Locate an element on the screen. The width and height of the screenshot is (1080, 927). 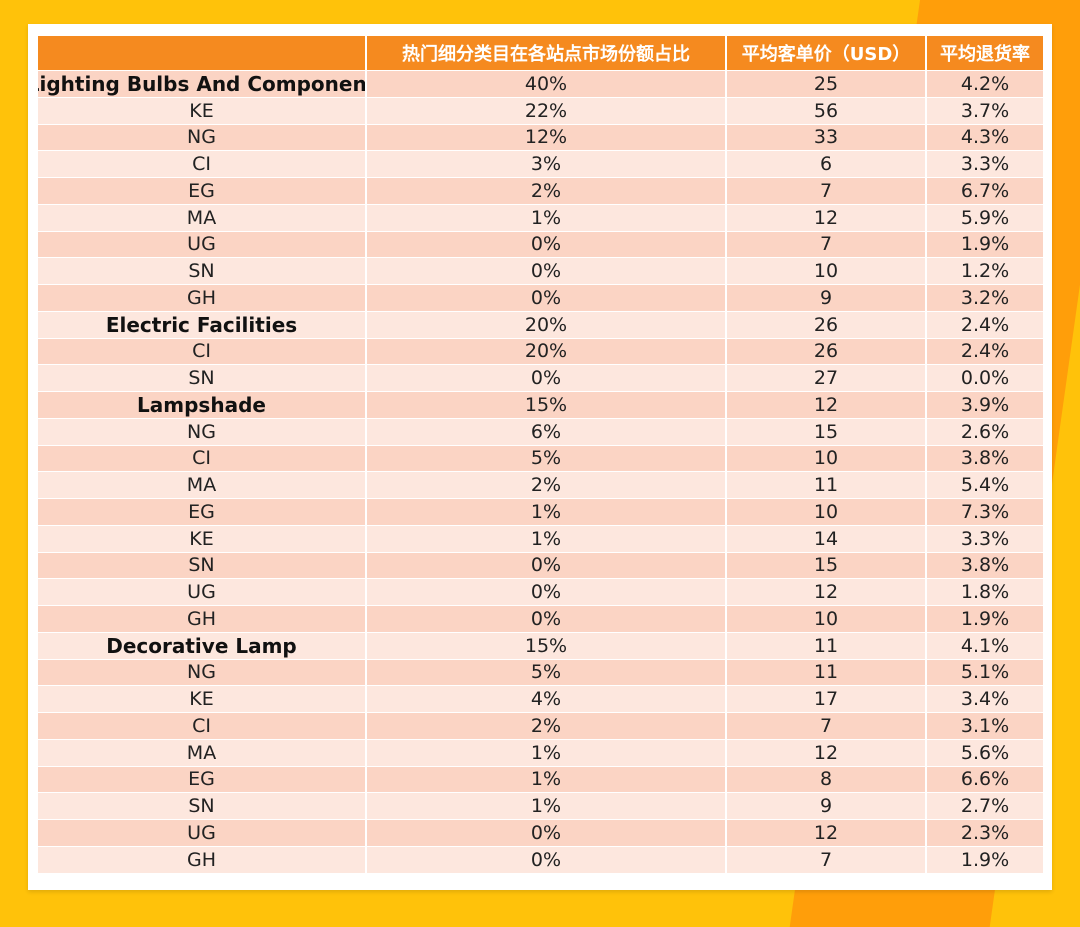
table-row: EG 1% 10 7.3% is located at coordinates (540, 512).